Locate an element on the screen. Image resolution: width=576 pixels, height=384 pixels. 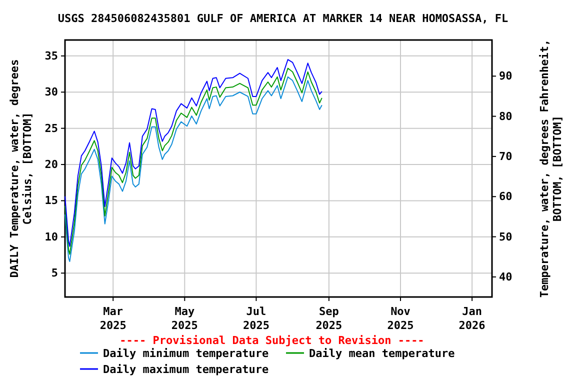
y-tick-label: 30 is located at coordinates (51, 92).